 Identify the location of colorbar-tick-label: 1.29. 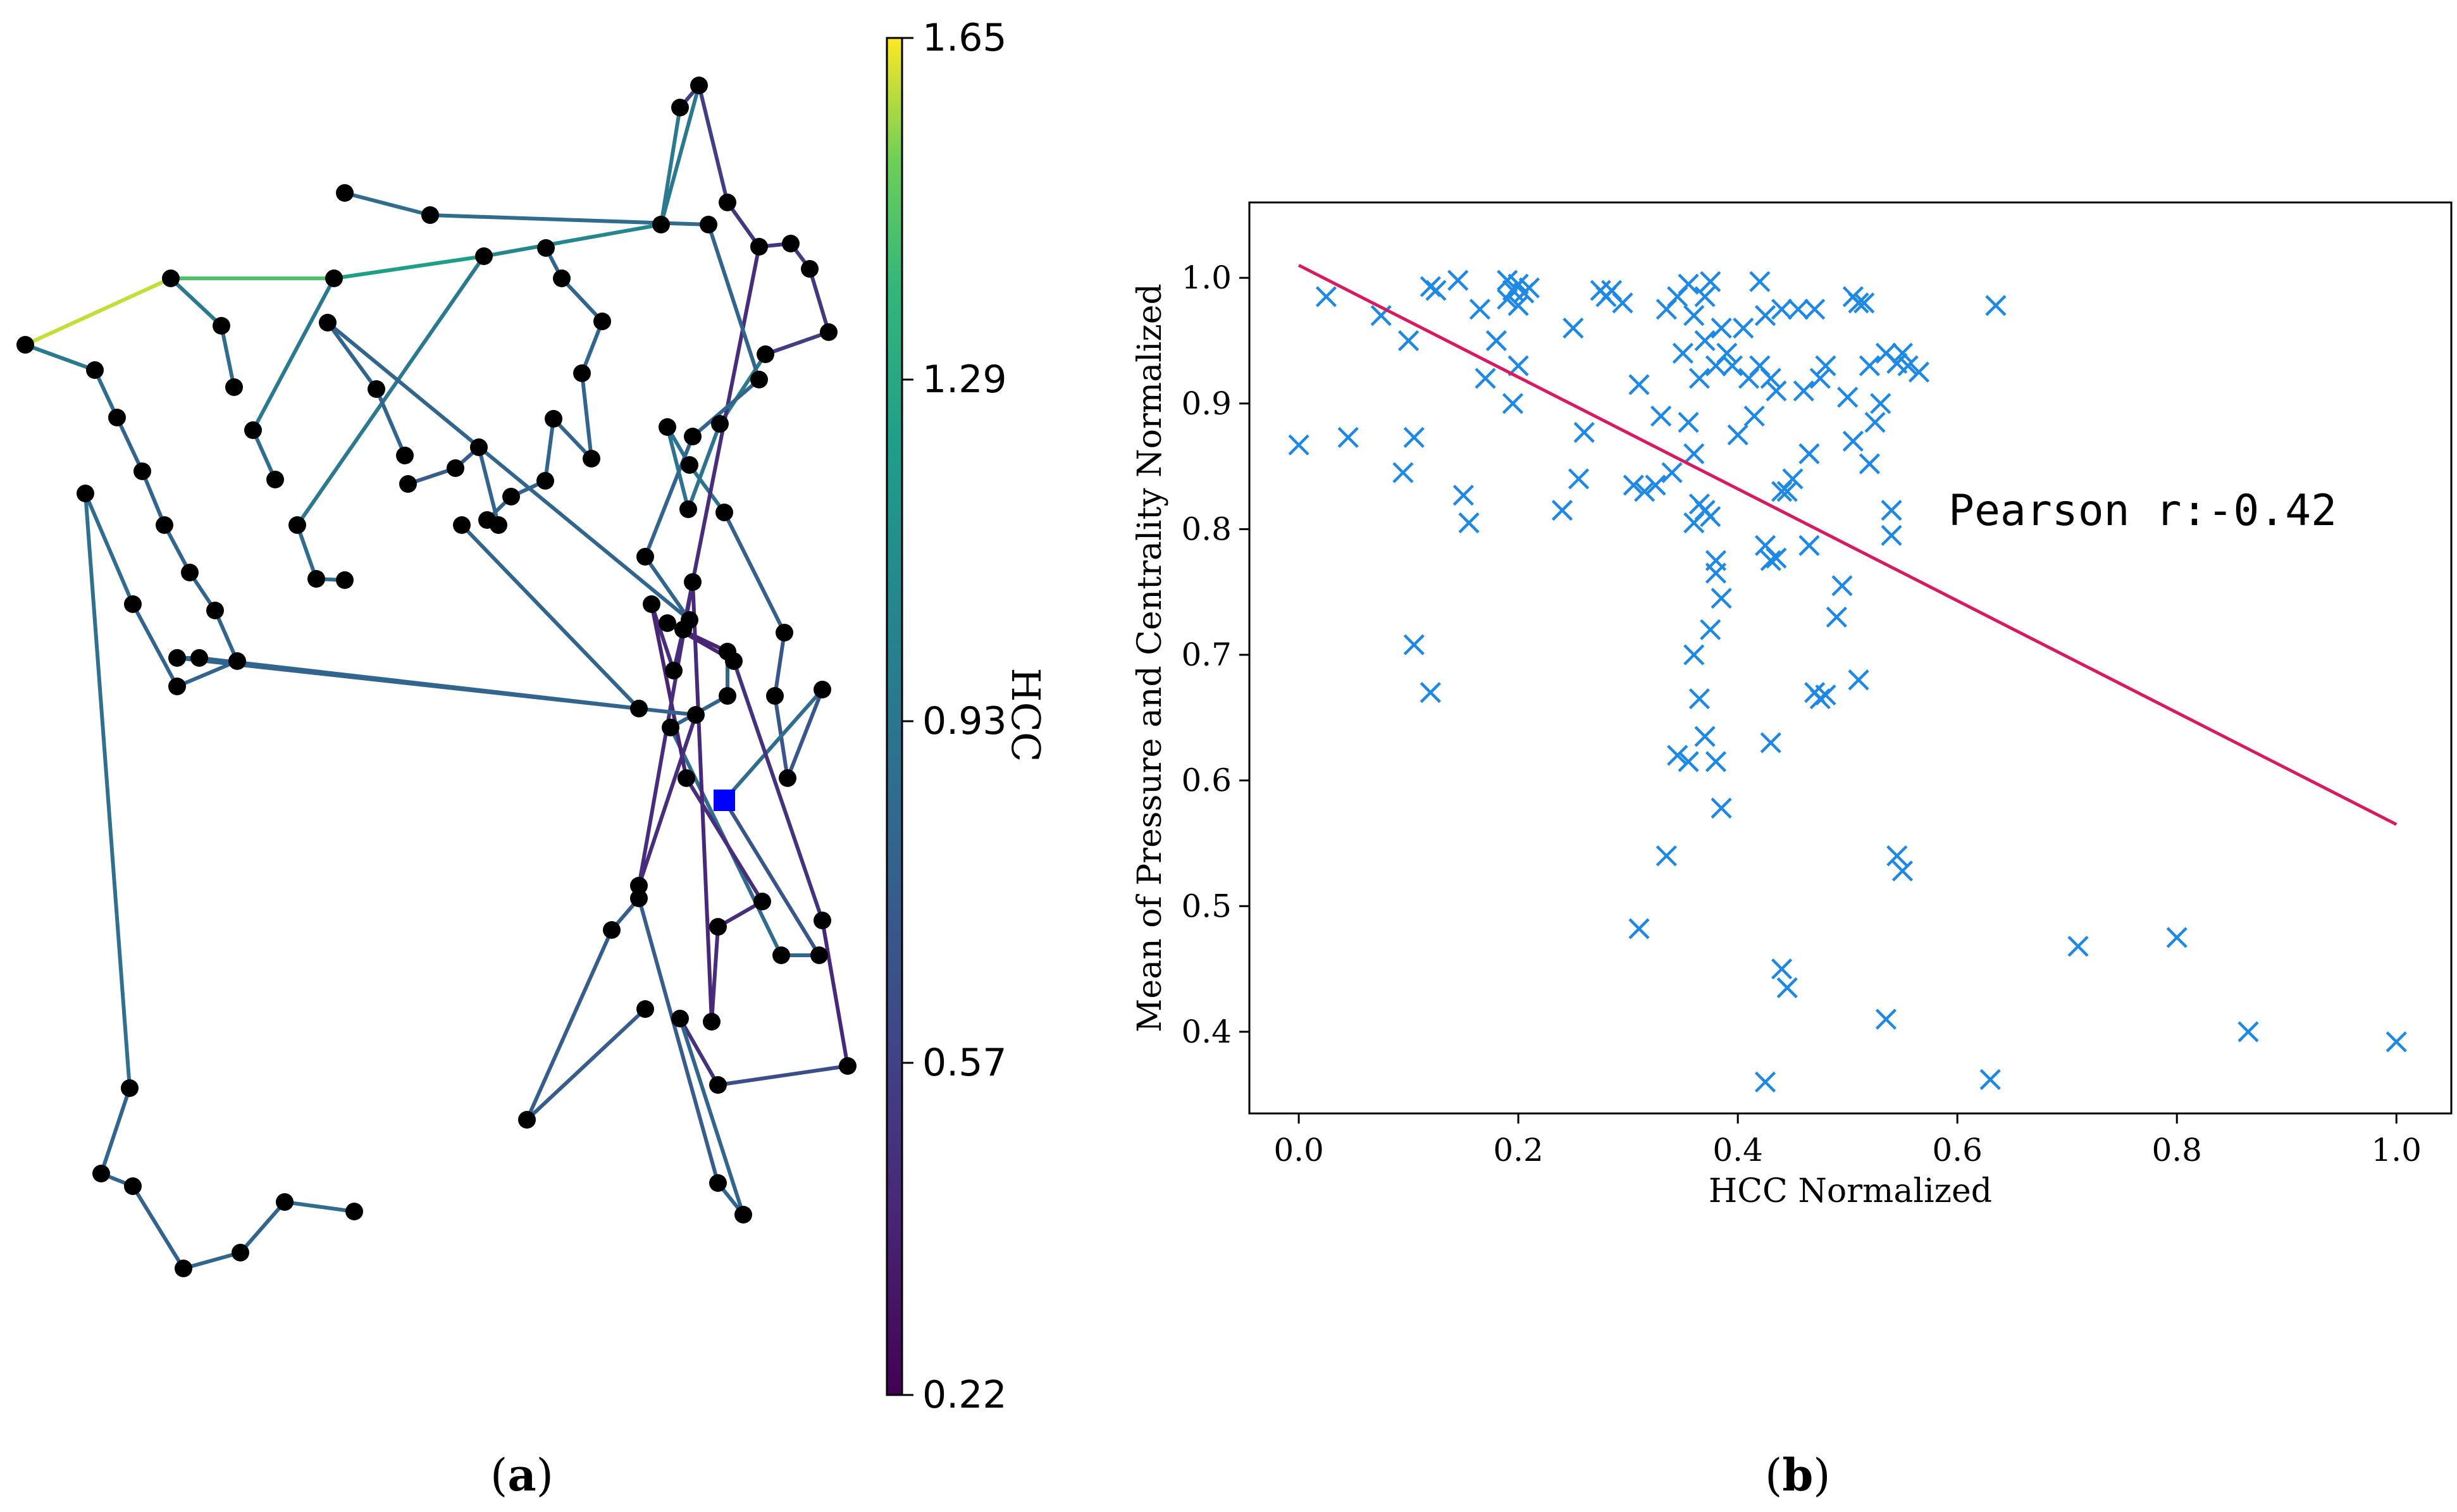
(964, 380).